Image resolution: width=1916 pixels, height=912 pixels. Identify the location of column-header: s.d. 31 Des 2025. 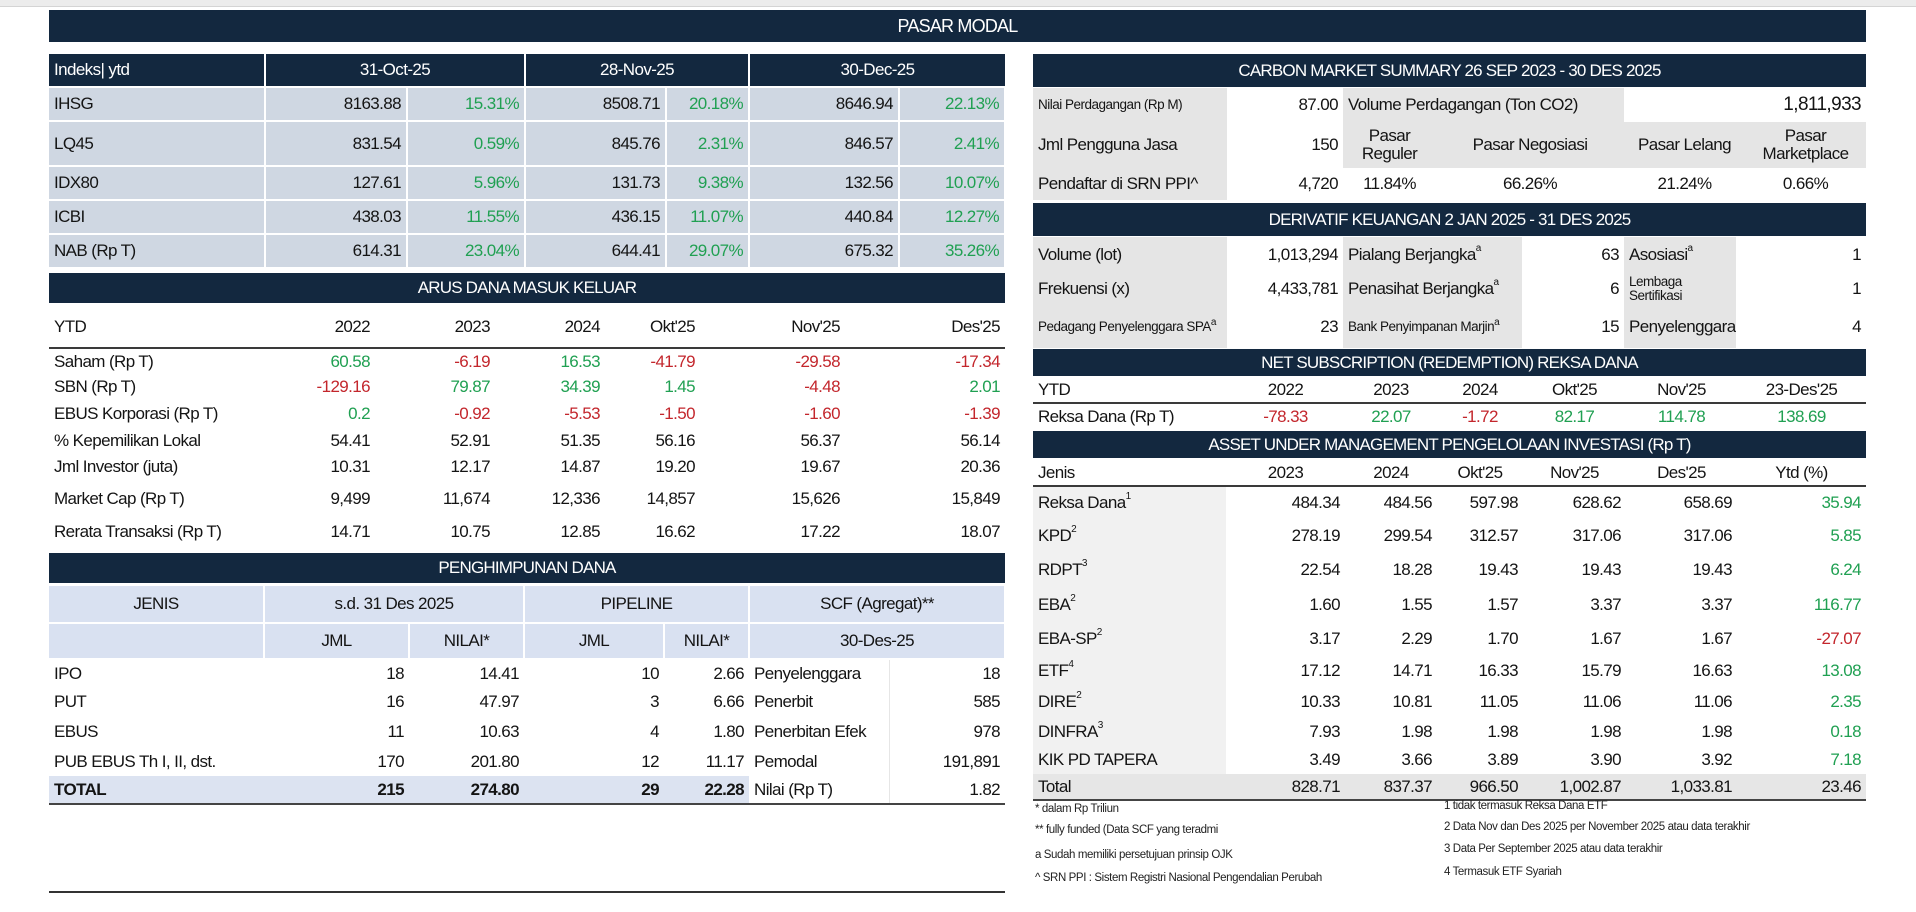
(394, 605).